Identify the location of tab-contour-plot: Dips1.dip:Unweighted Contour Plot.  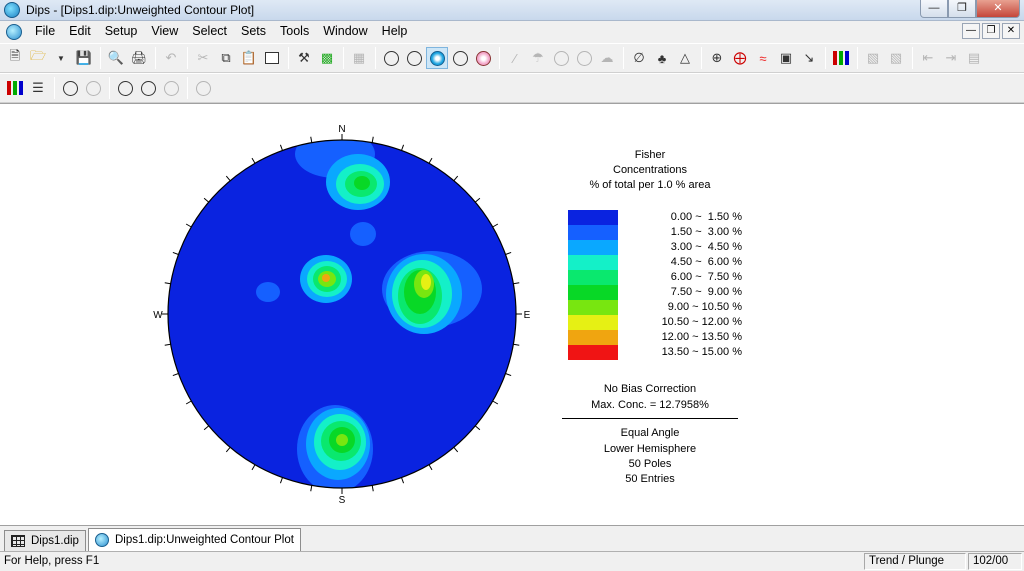
(194, 539).